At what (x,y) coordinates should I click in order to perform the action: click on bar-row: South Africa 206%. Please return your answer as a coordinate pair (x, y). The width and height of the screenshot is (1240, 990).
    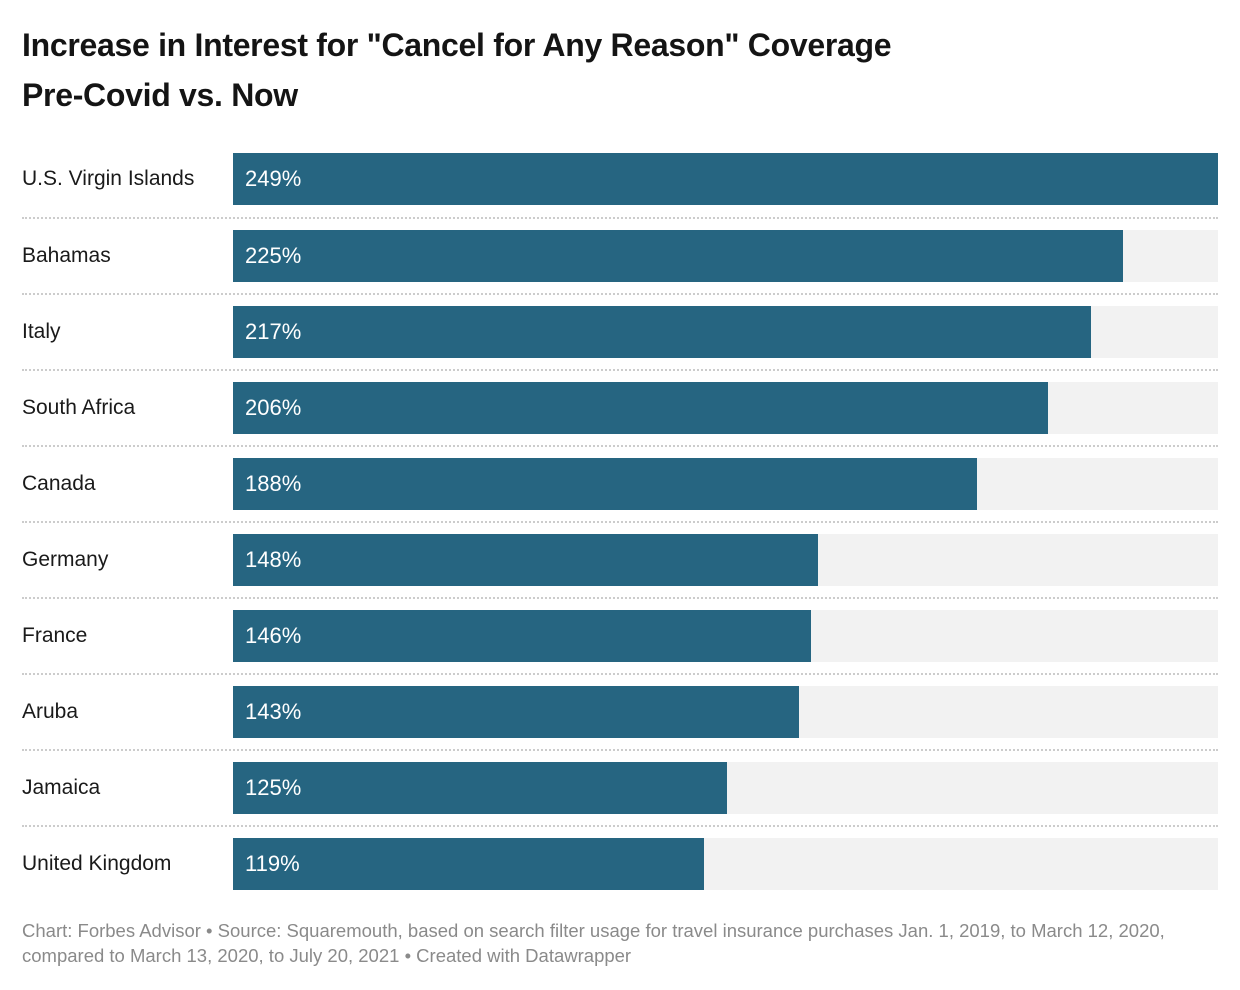
    Looking at the image, I should click on (620, 407).